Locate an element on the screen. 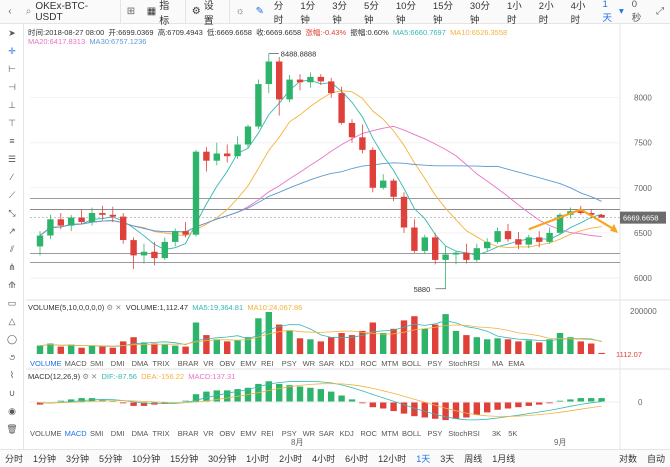  vertical-line-icon: ⊥ is located at coordinates (12, 104).